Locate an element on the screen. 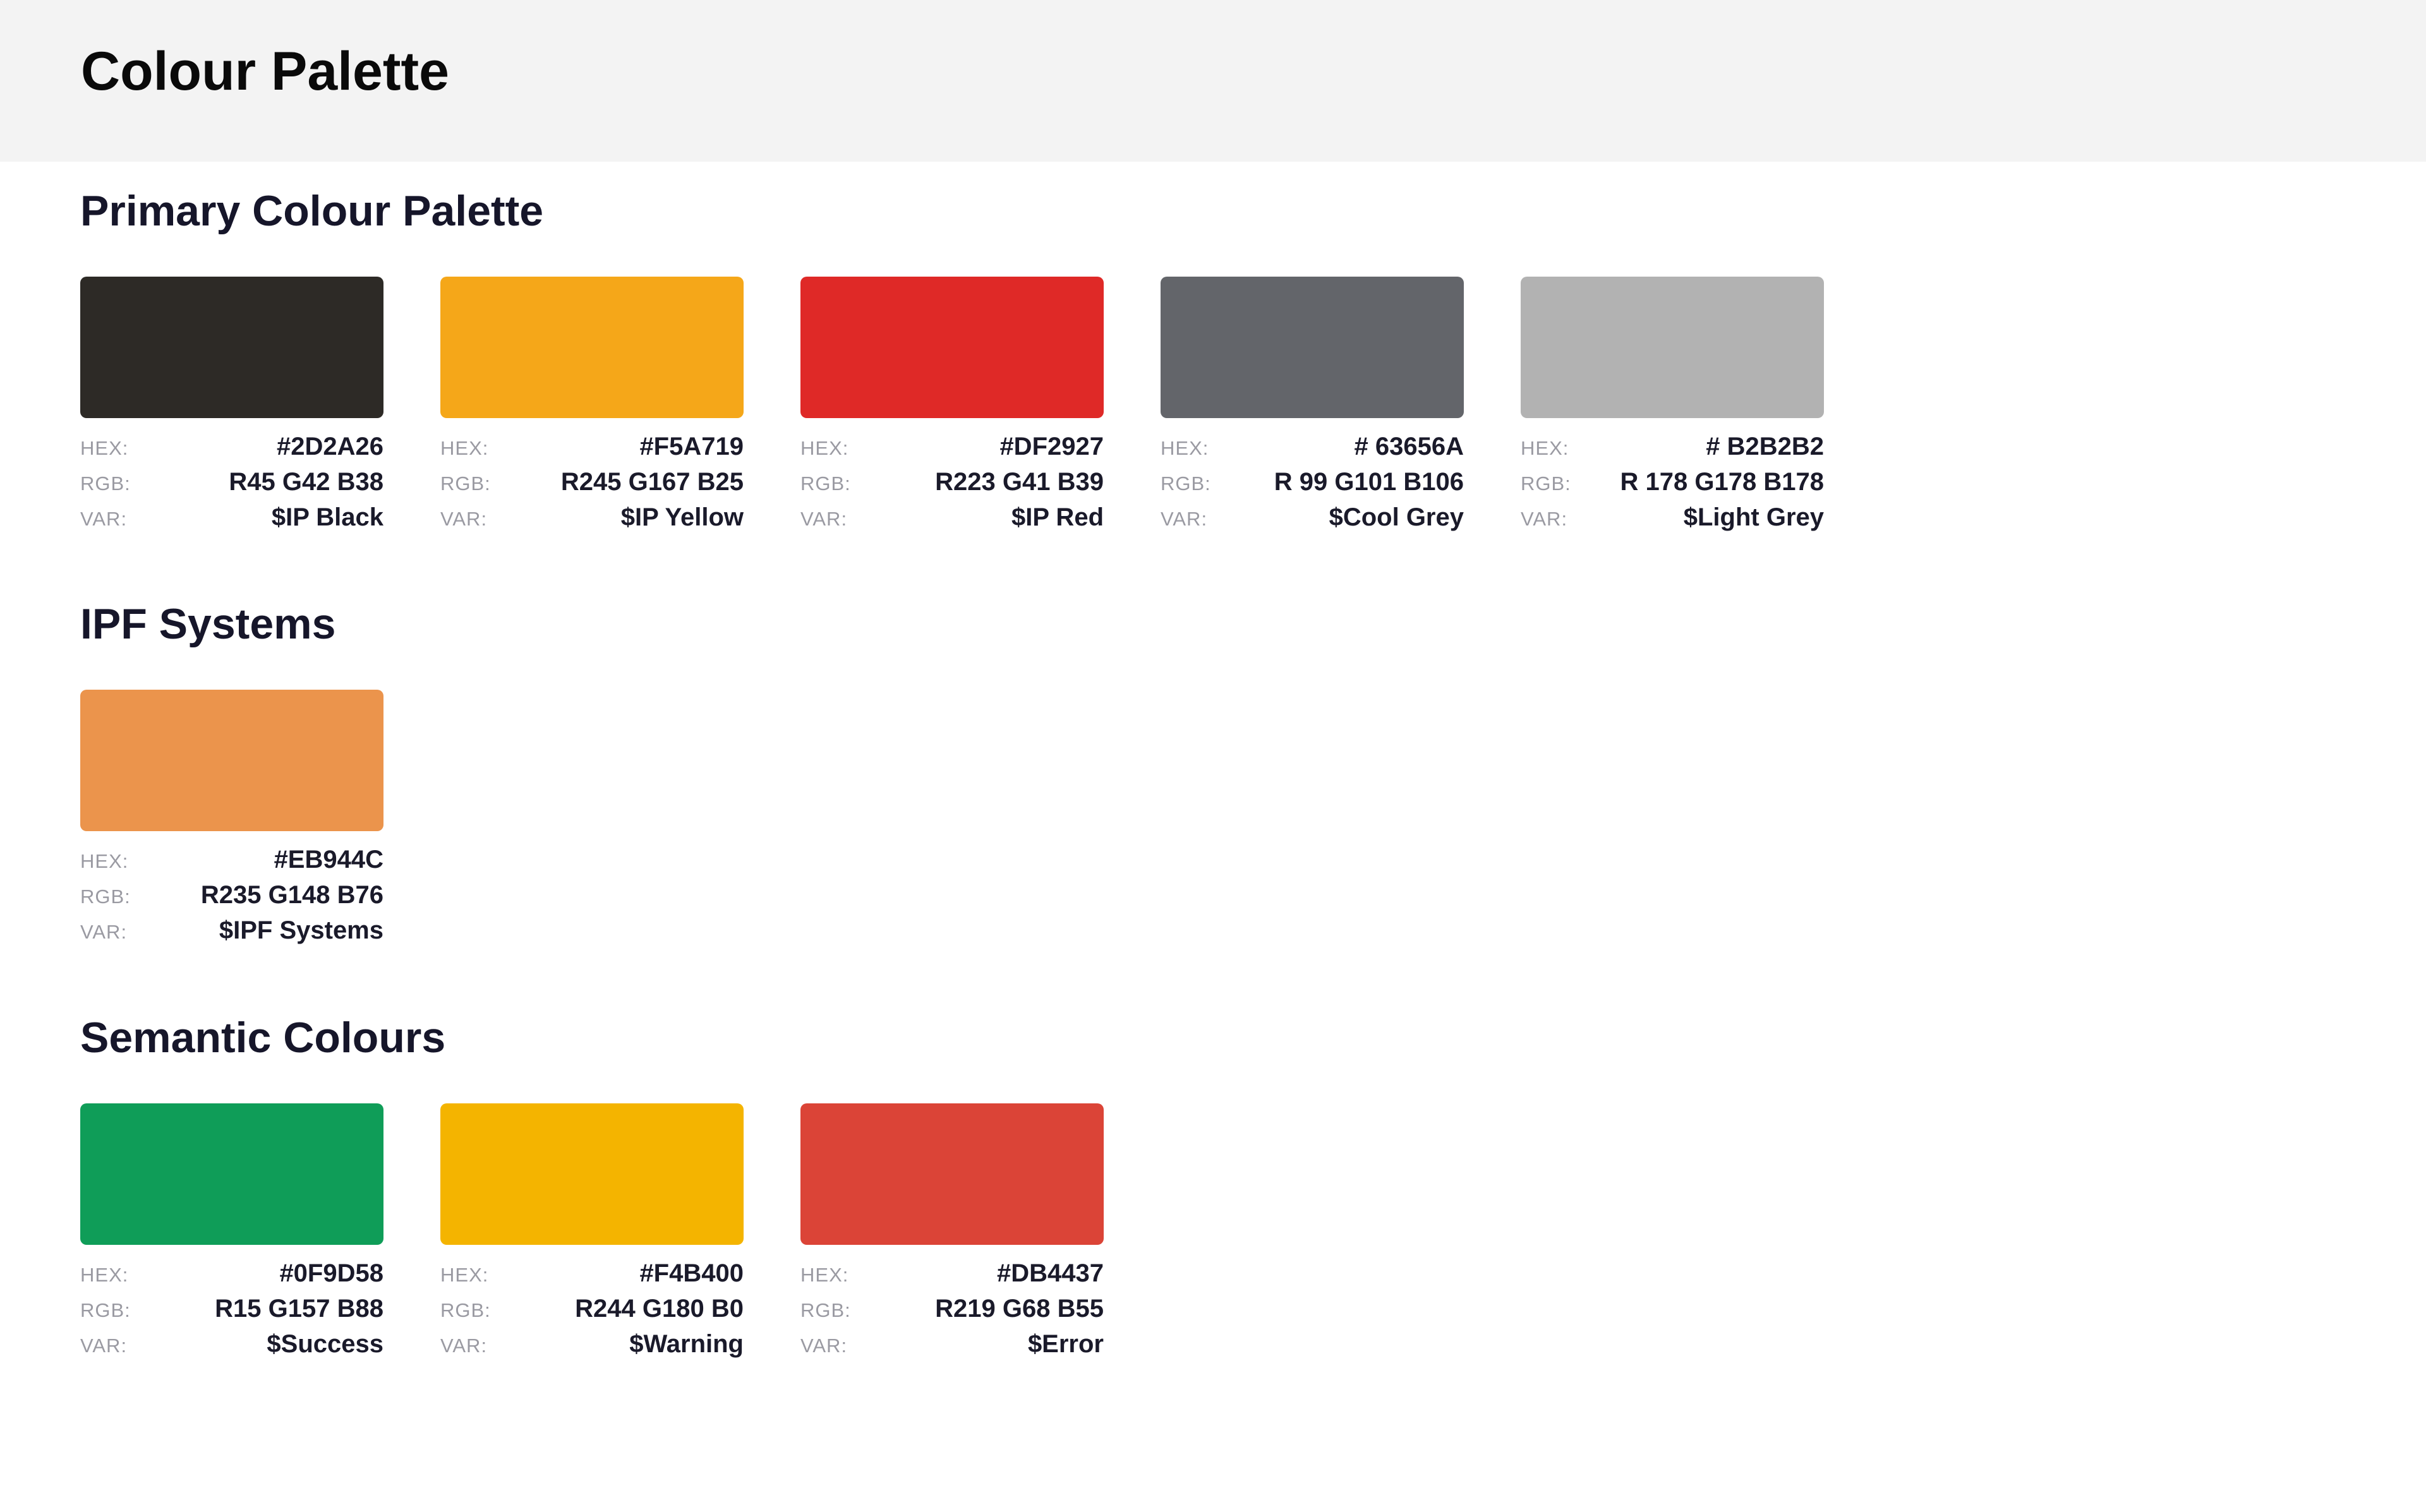  colour-info: HEX: #F4B400 RGB: R244 G180 B0 VAR: $Warning is located at coordinates (592, 1312).